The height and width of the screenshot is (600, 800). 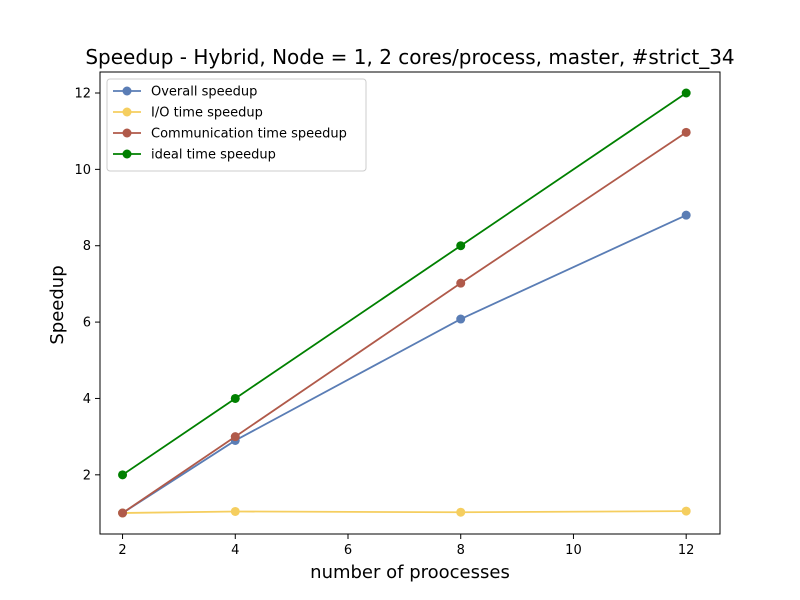 What do you see at coordinates (406, 546) in the screenshot?
I see `x-axis-ticks: 2 4 6 8 10 12` at bounding box center [406, 546].